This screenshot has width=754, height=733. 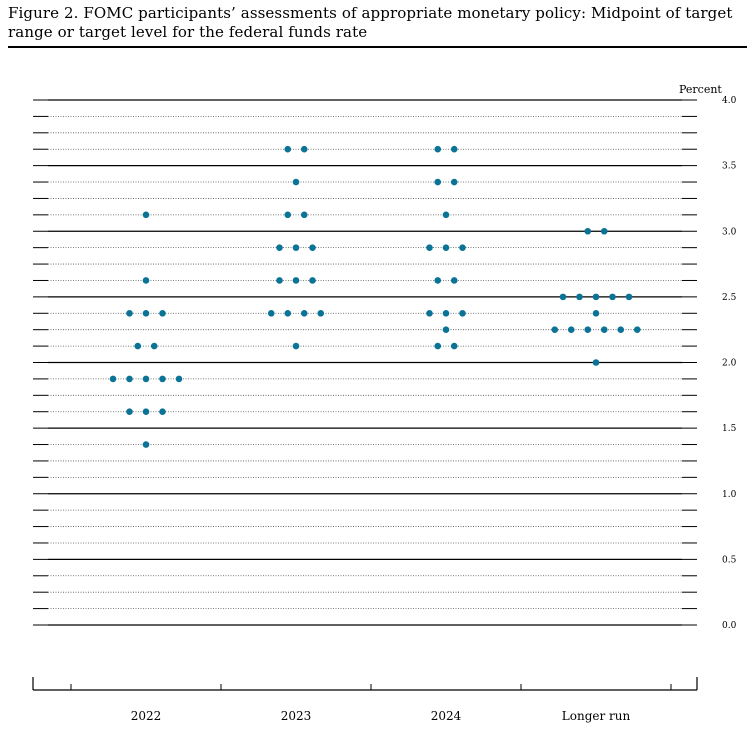 I want to click on y-tick-label: 3.5, so click(x=729, y=167).